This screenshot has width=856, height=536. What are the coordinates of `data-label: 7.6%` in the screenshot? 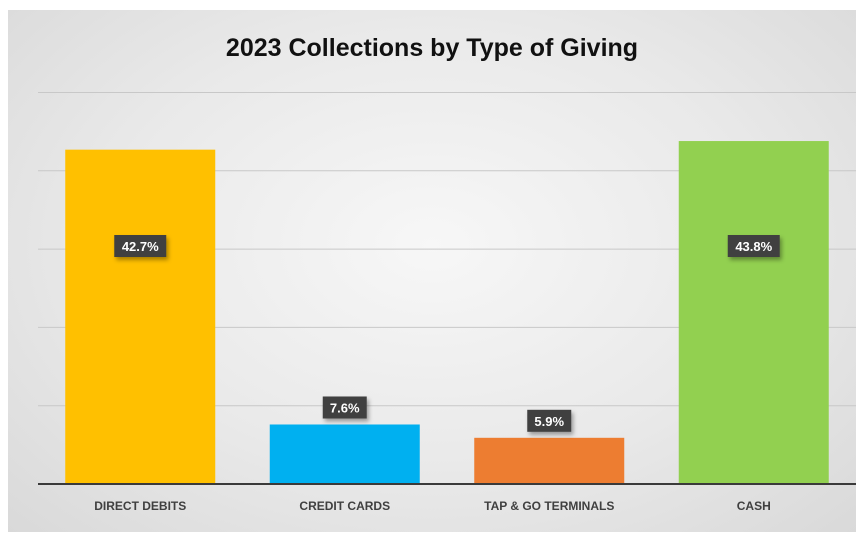 It's located at (344, 407).